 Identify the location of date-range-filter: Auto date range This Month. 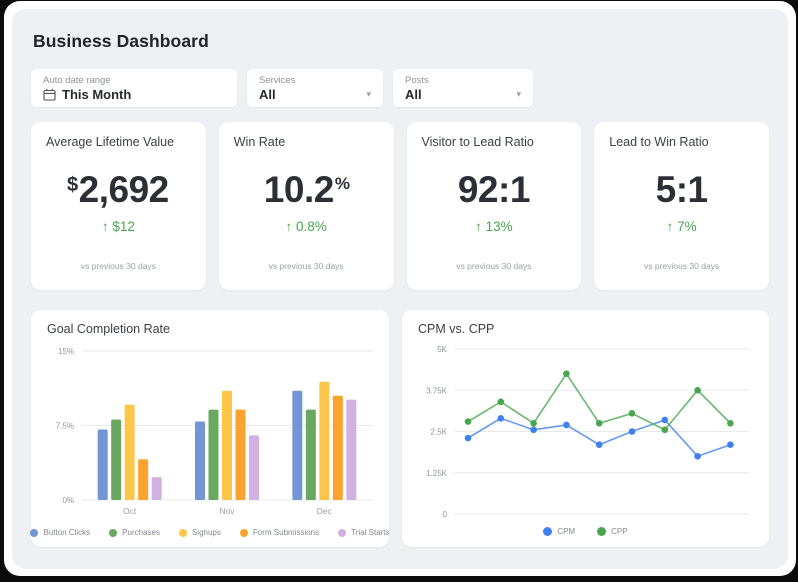
(134, 88).